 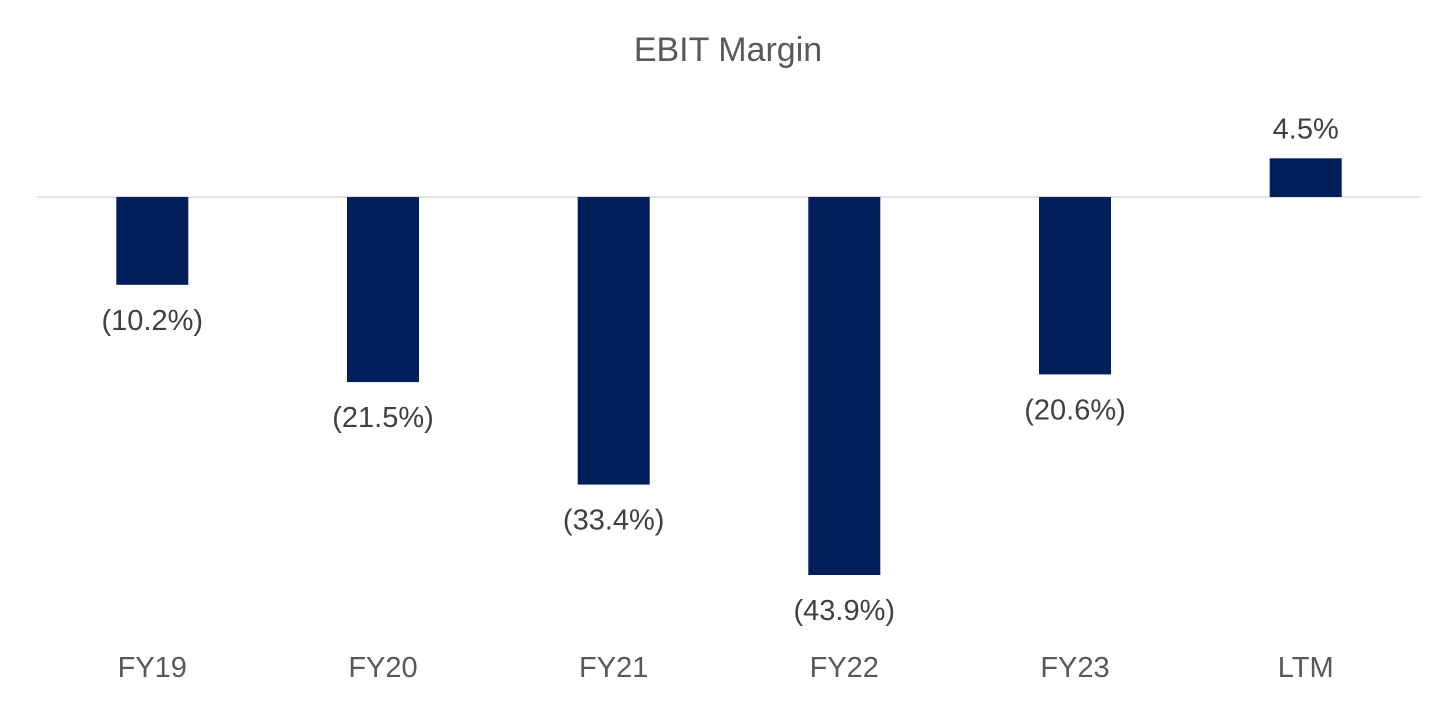 I want to click on data-label-fy20: (21.5%), so click(x=383, y=418).